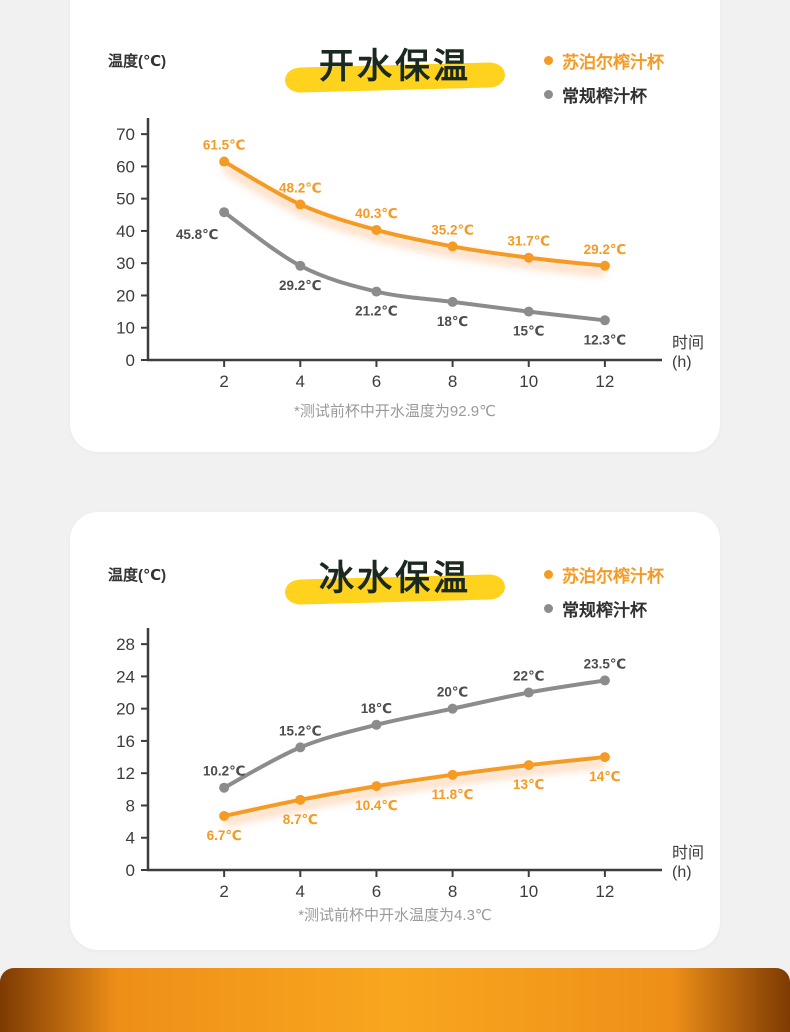 This screenshot has width=790, height=1032. Describe the element at coordinates (605, 339) in the screenshot. I see `svg-text: 12.3℃` at that location.